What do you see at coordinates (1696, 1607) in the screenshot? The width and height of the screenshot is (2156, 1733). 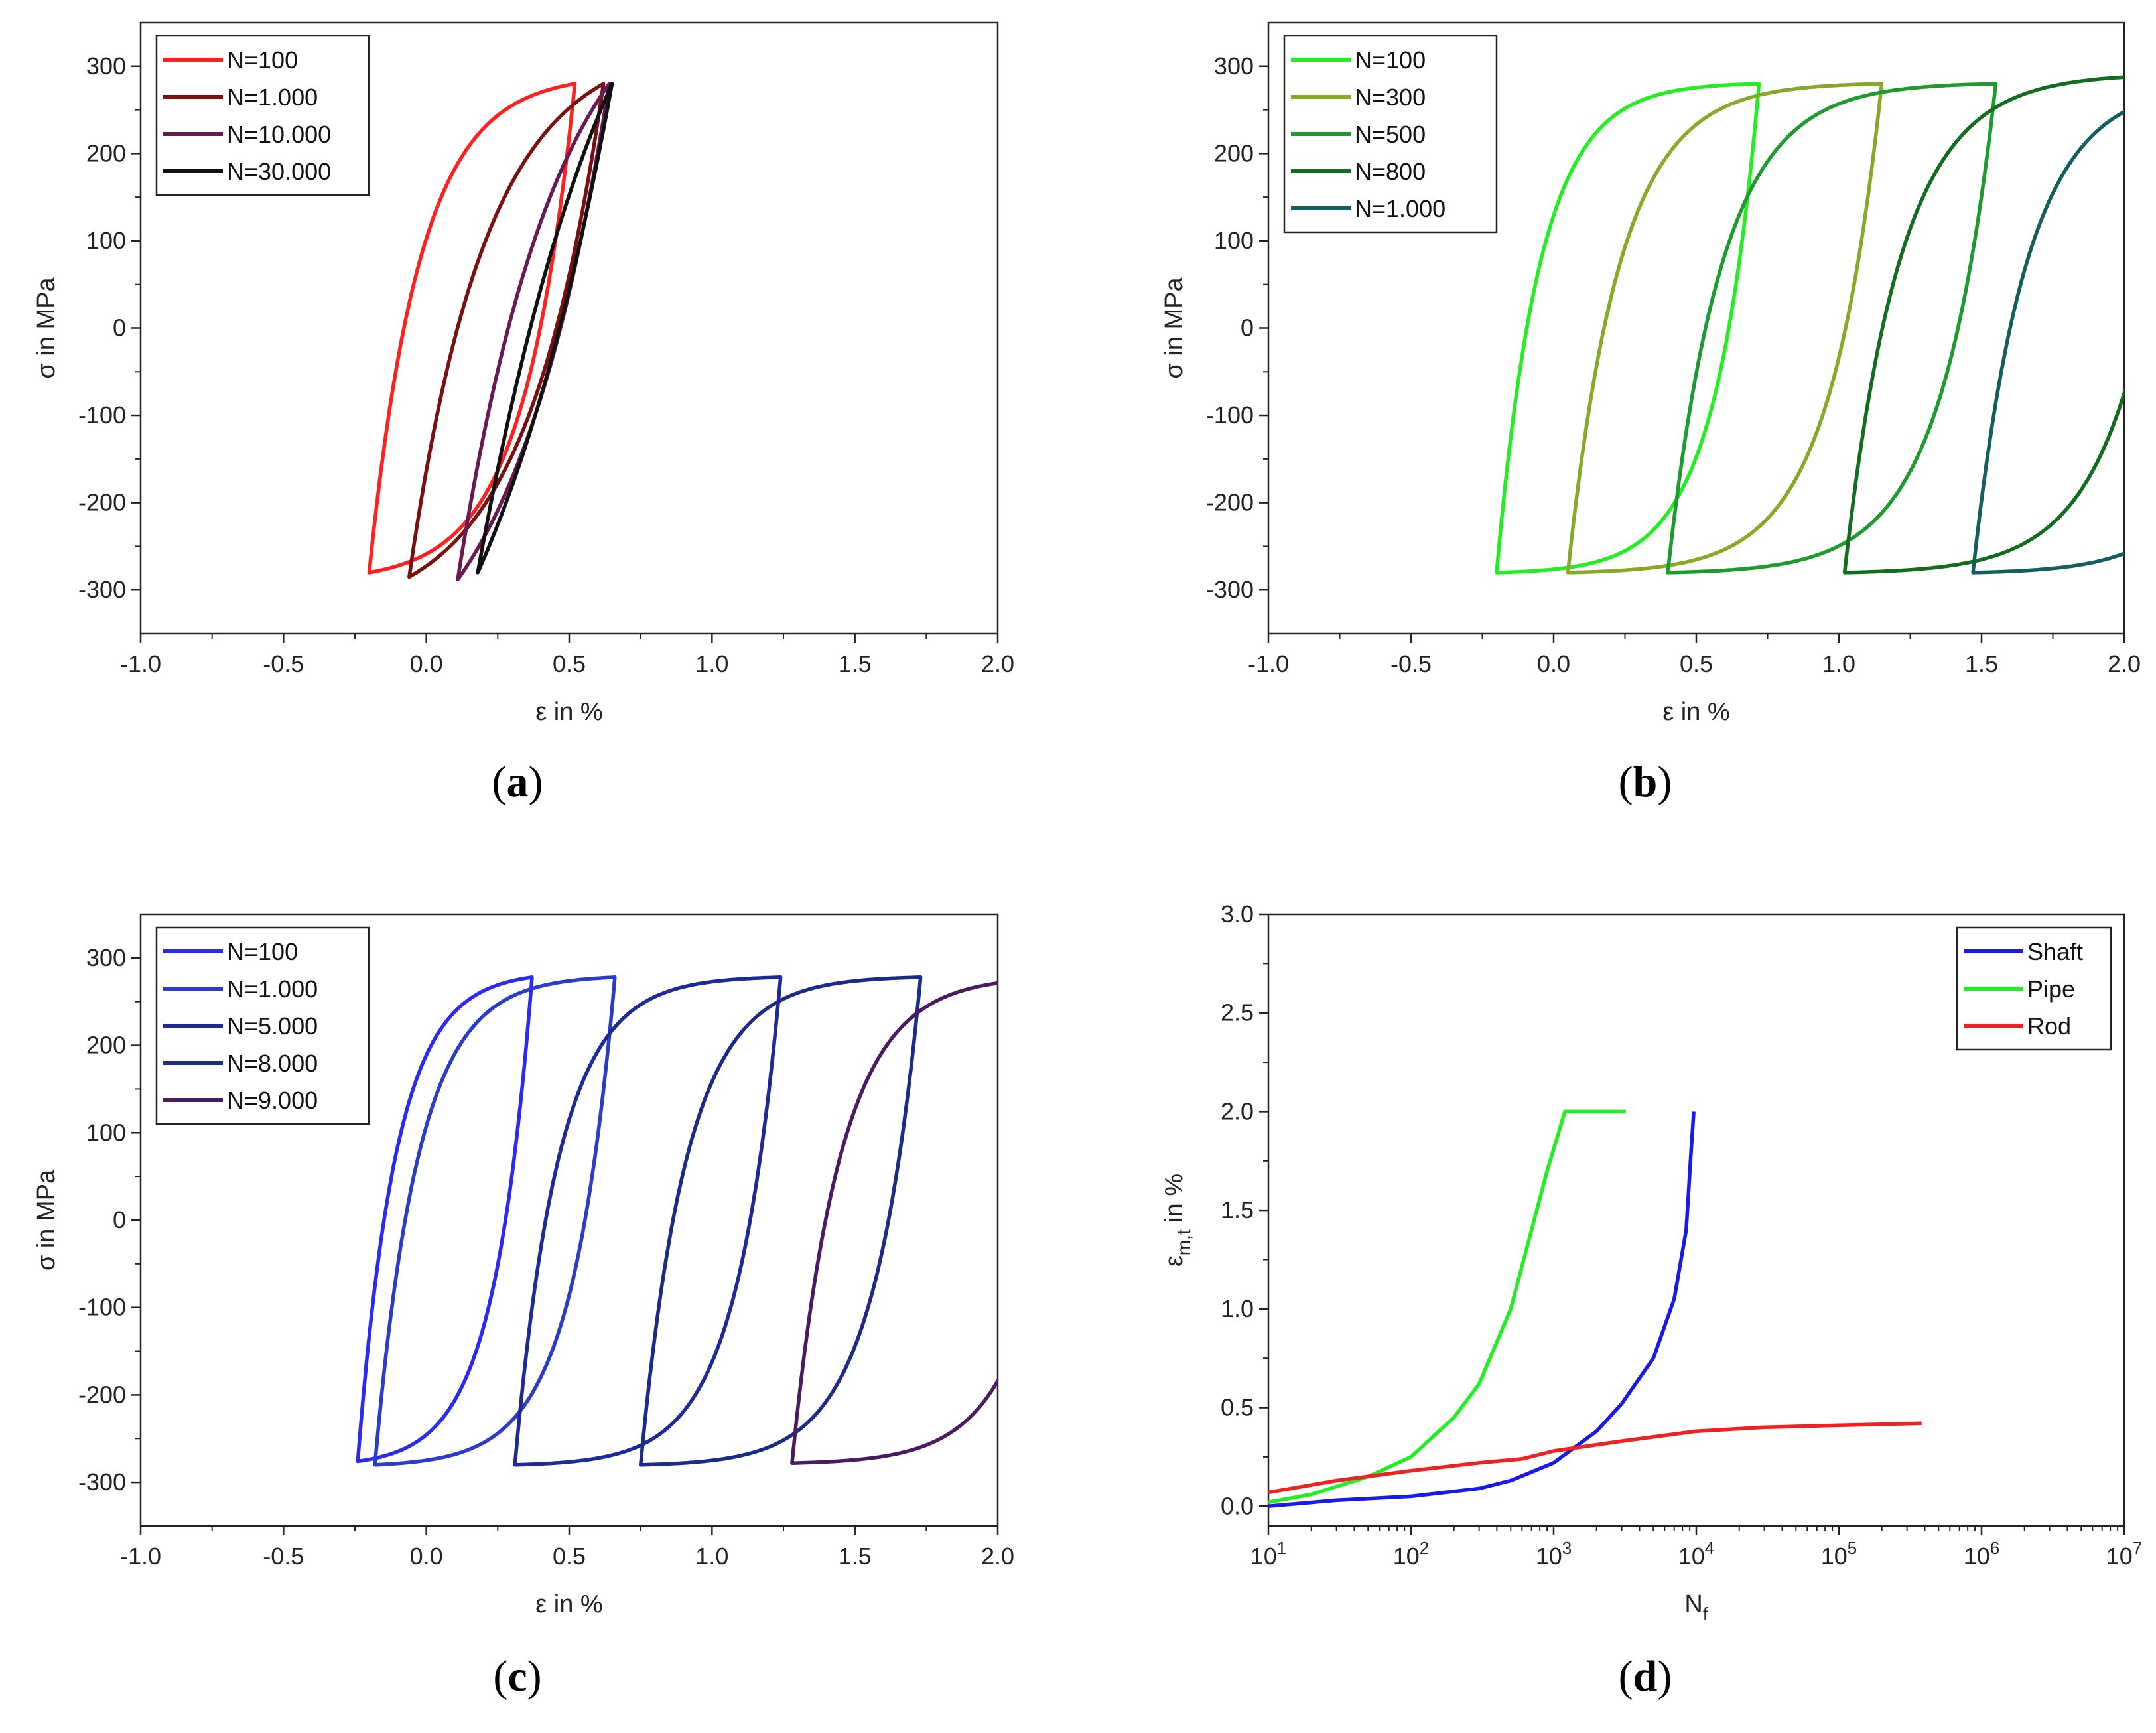 I see `x-axis-label: Nf` at bounding box center [1696, 1607].